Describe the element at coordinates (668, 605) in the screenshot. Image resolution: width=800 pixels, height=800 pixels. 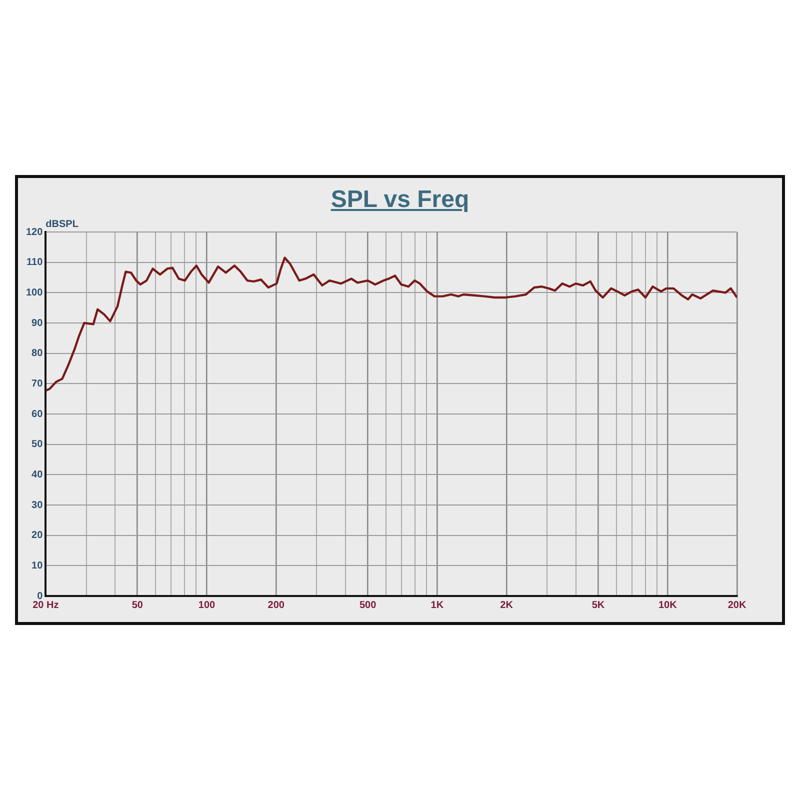
I see `x-tick-label: 10K` at that location.